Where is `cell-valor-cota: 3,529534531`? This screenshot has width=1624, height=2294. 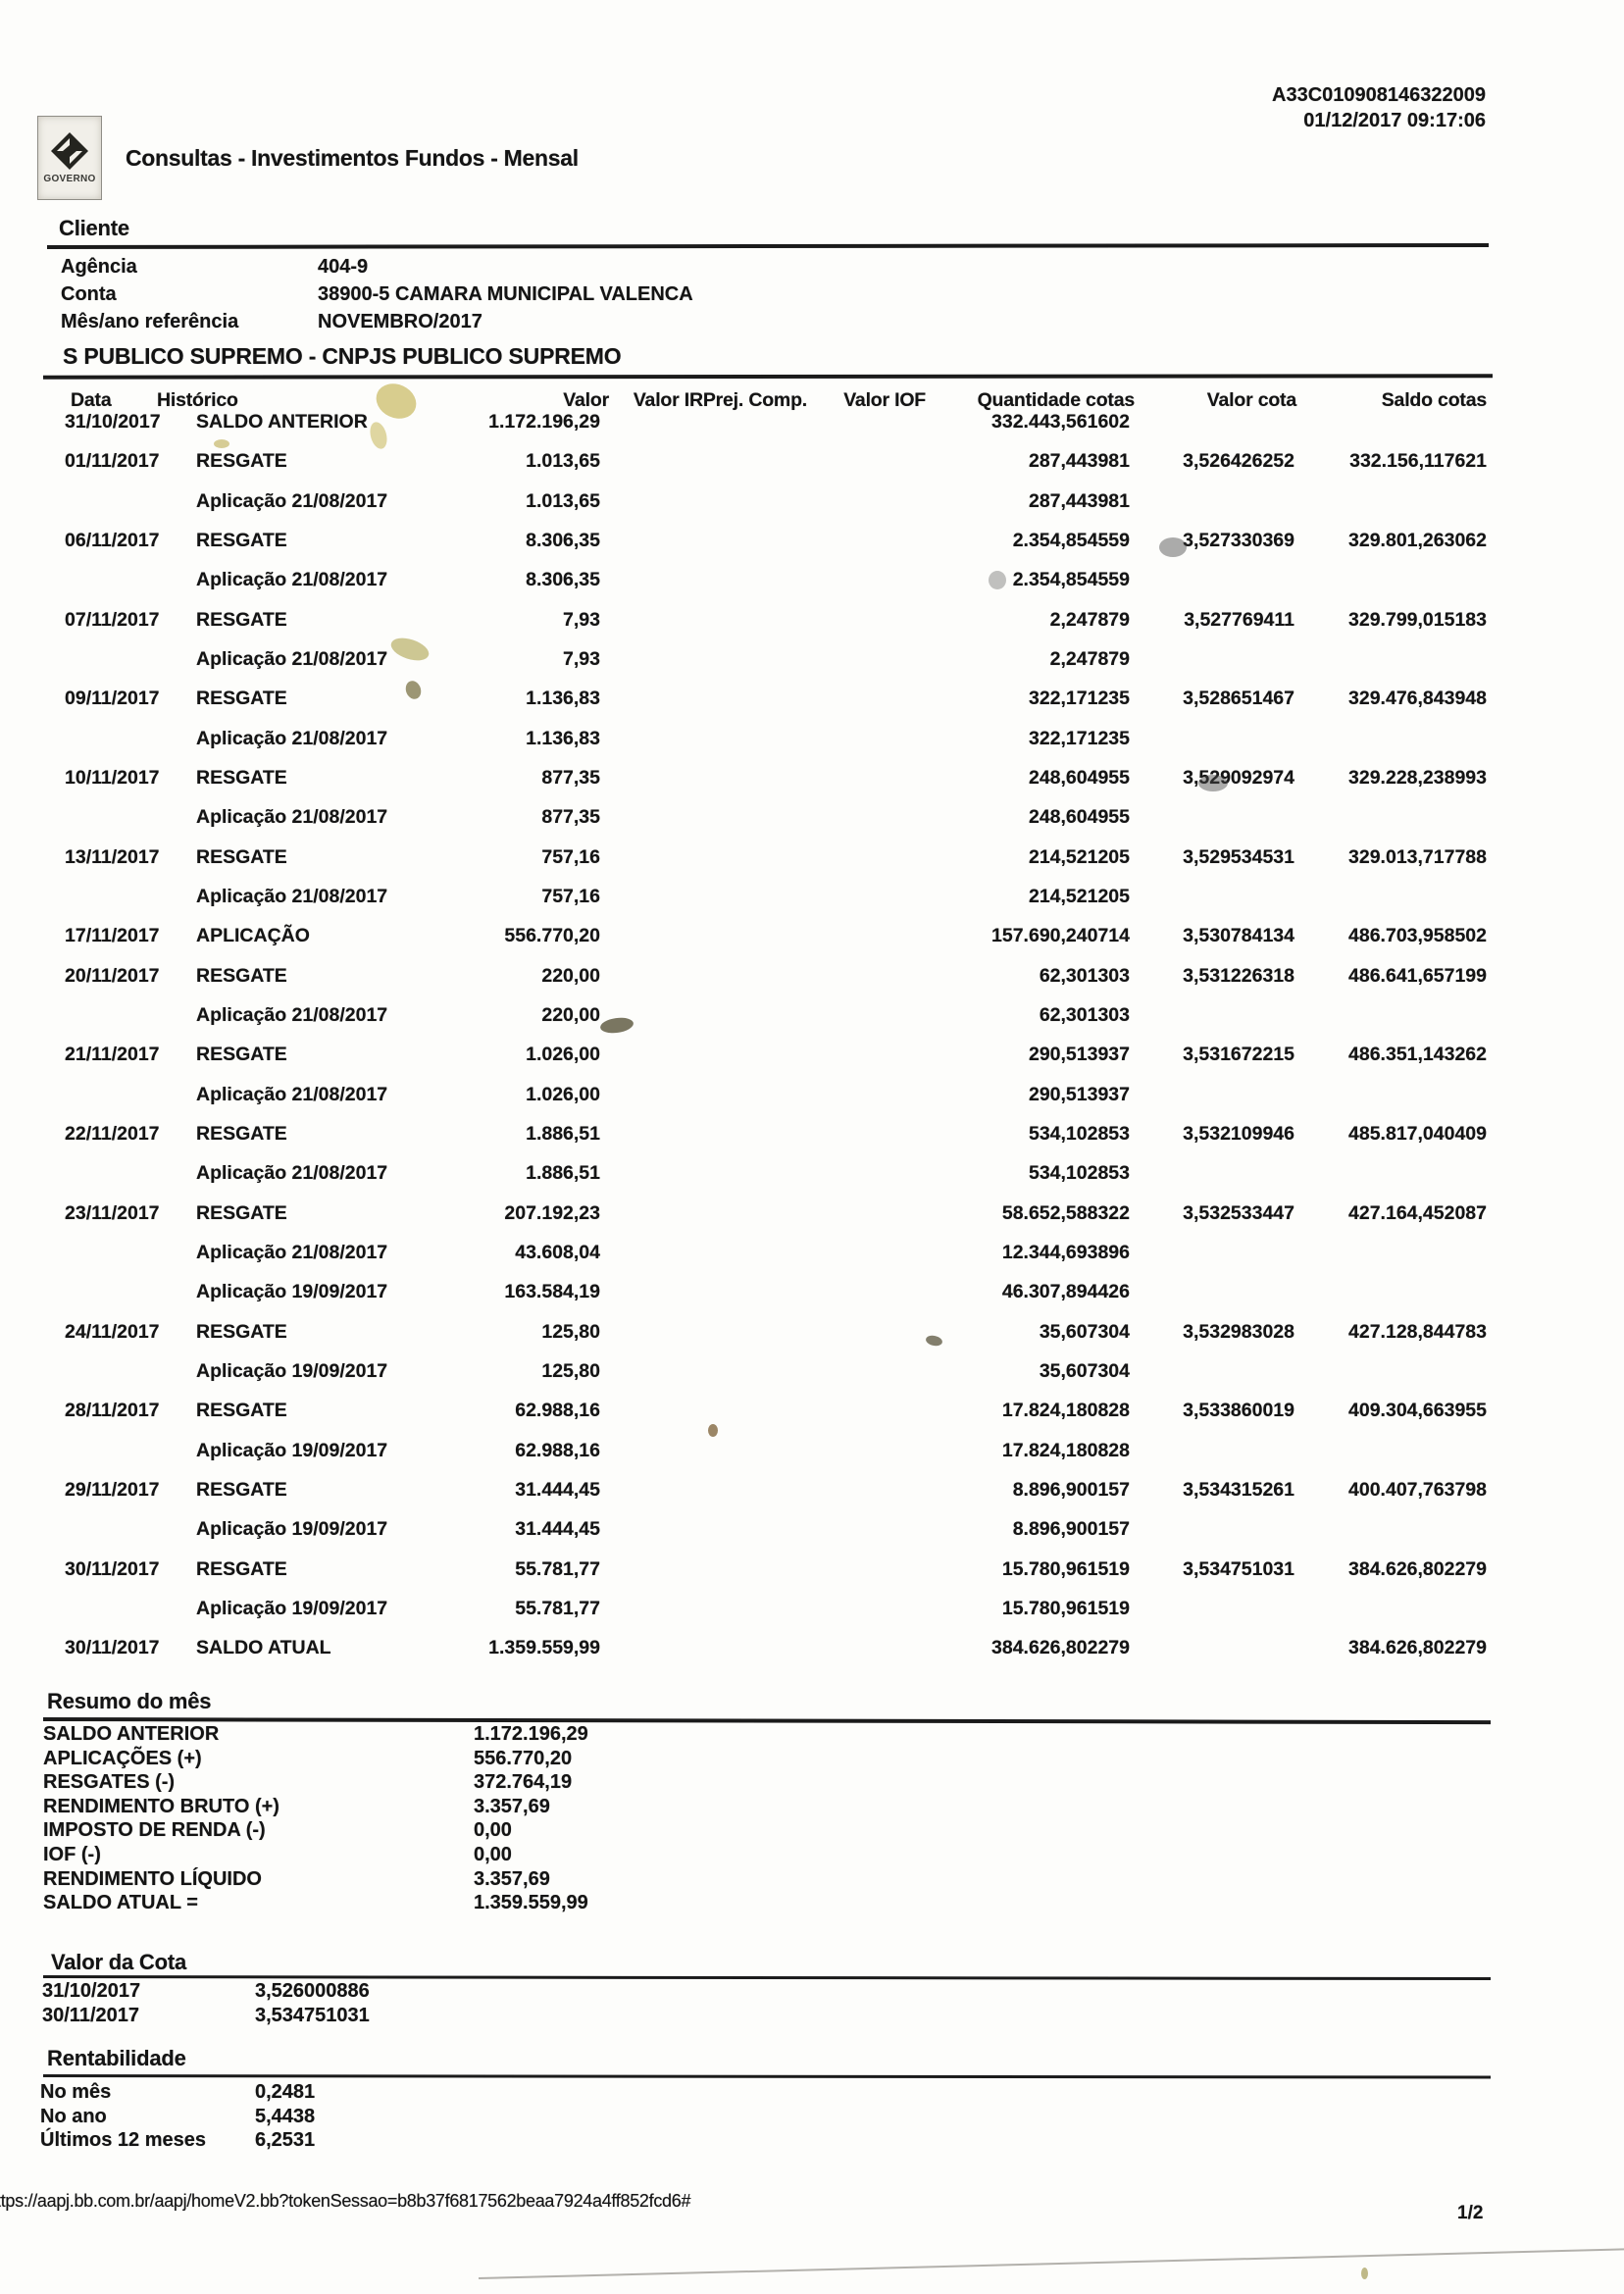 cell-valor-cota: 3,529534531 is located at coordinates (1238, 856).